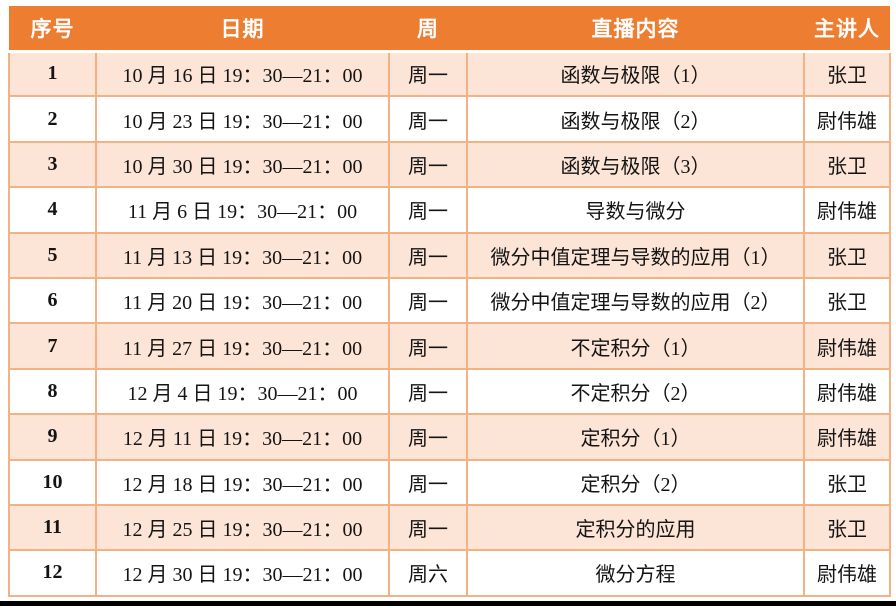  Describe the element at coordinates (448, 603) in the screenshot. I see `bottom-border-line` at that location.